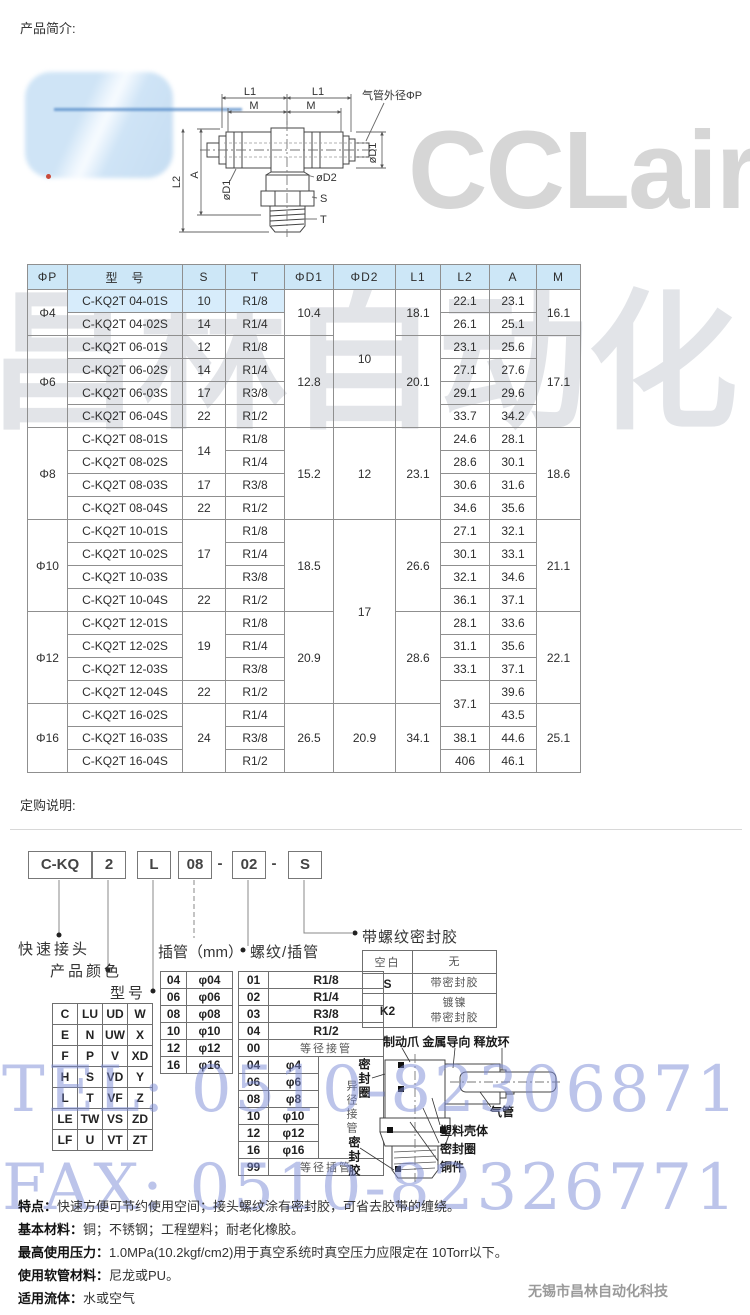  Describe the element at coordinates (558, 565) in the screenshot. I see `spec-cell: 21.1` at that location.